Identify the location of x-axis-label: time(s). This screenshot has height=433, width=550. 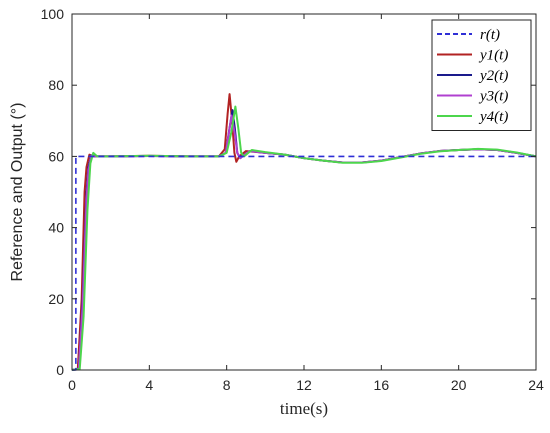
(304, 408).